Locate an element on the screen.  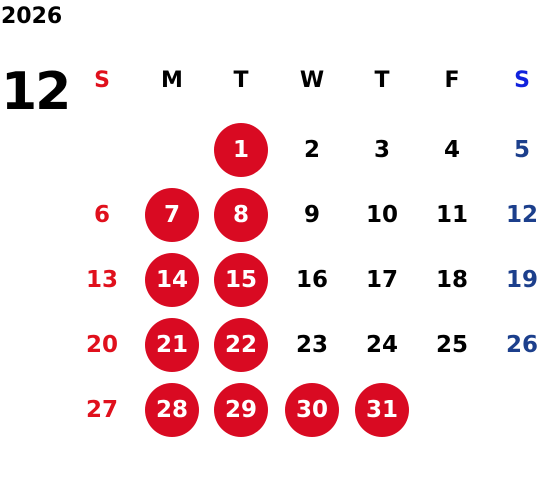
day-number: 13 is located at coordinates (101, 280).